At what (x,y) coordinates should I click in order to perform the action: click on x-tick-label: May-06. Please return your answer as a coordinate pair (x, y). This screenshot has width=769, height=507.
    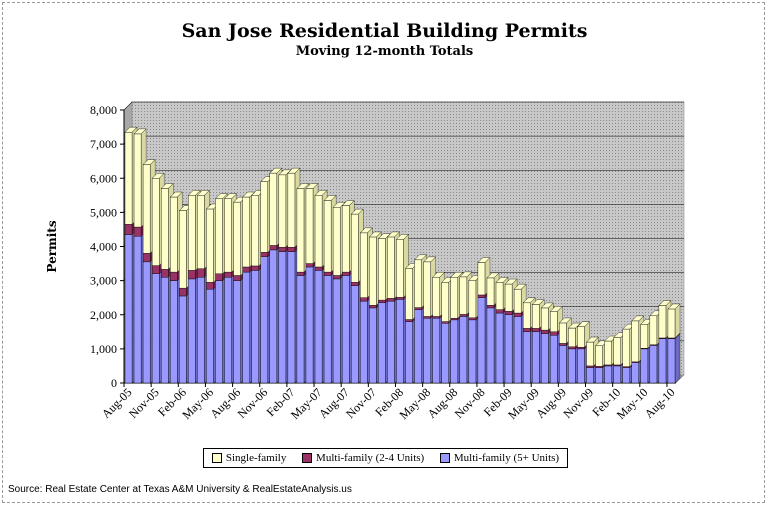
    Looking at the image, I should click on (197, 403).